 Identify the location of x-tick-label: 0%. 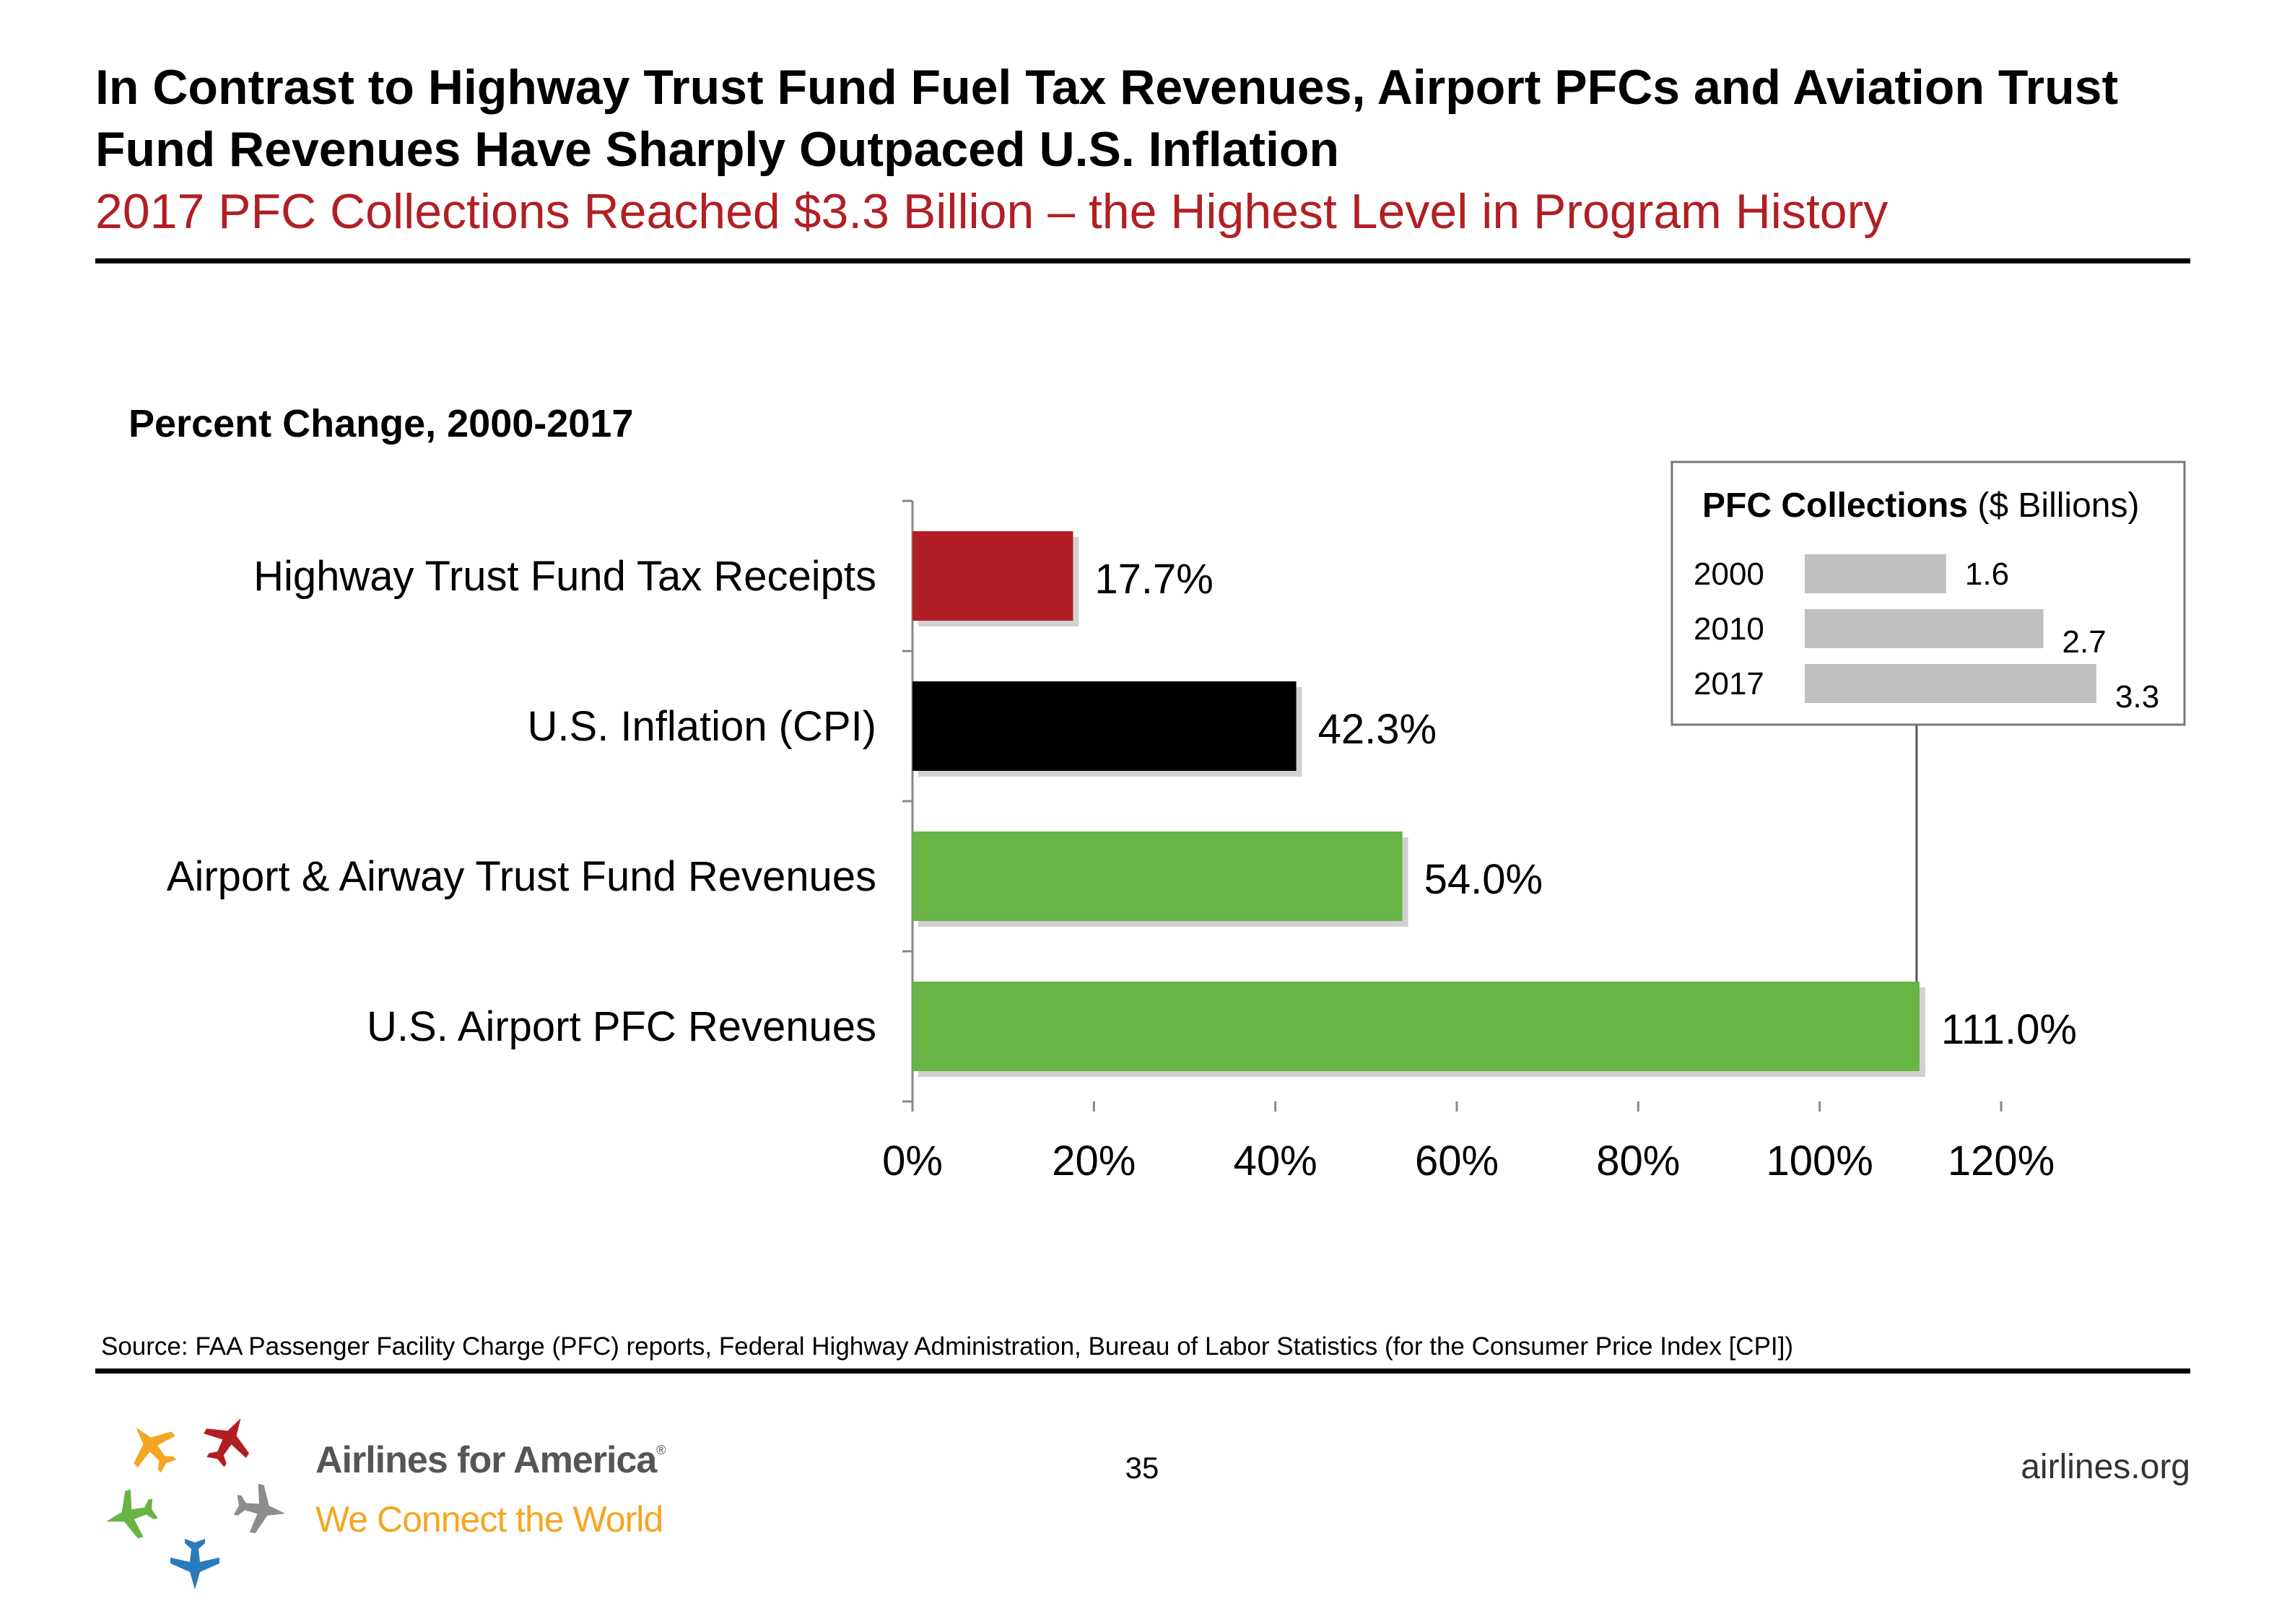
(912, 1161).